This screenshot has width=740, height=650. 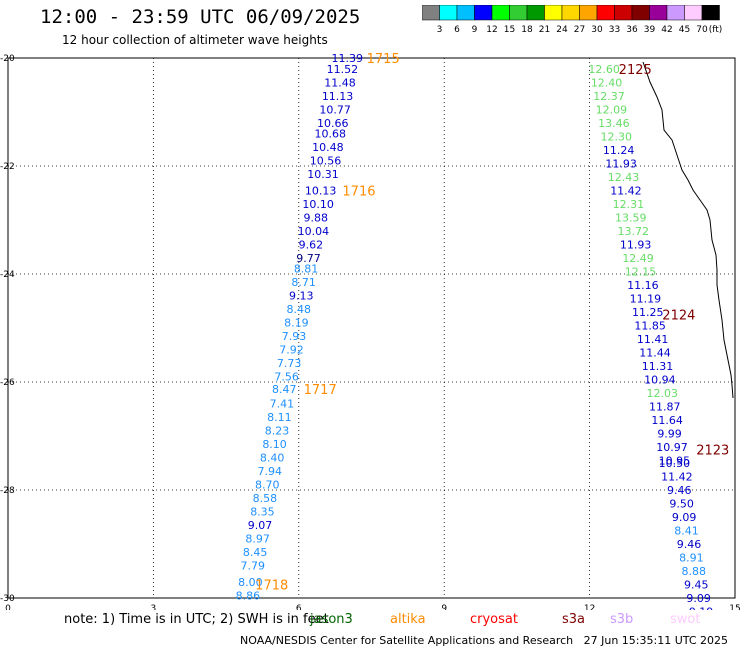 What do you see at coordinates (358, 191) in the screenshot?
I see `pass-time-label: 1716` at bounding box center [358, 191].